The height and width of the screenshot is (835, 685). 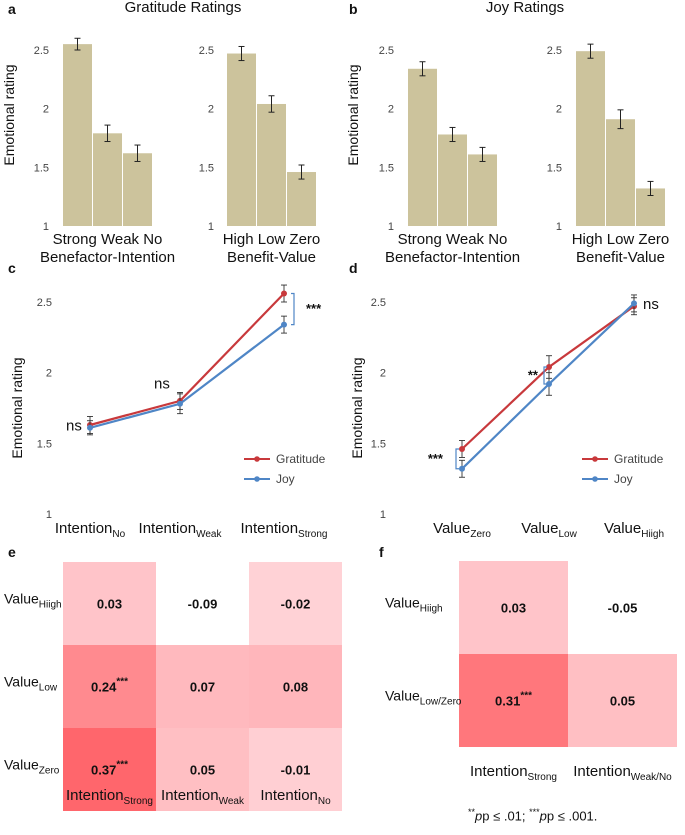 I want to click on panel-e-cell-number-r1-c1: 0.07, so click(x=202, y=687).